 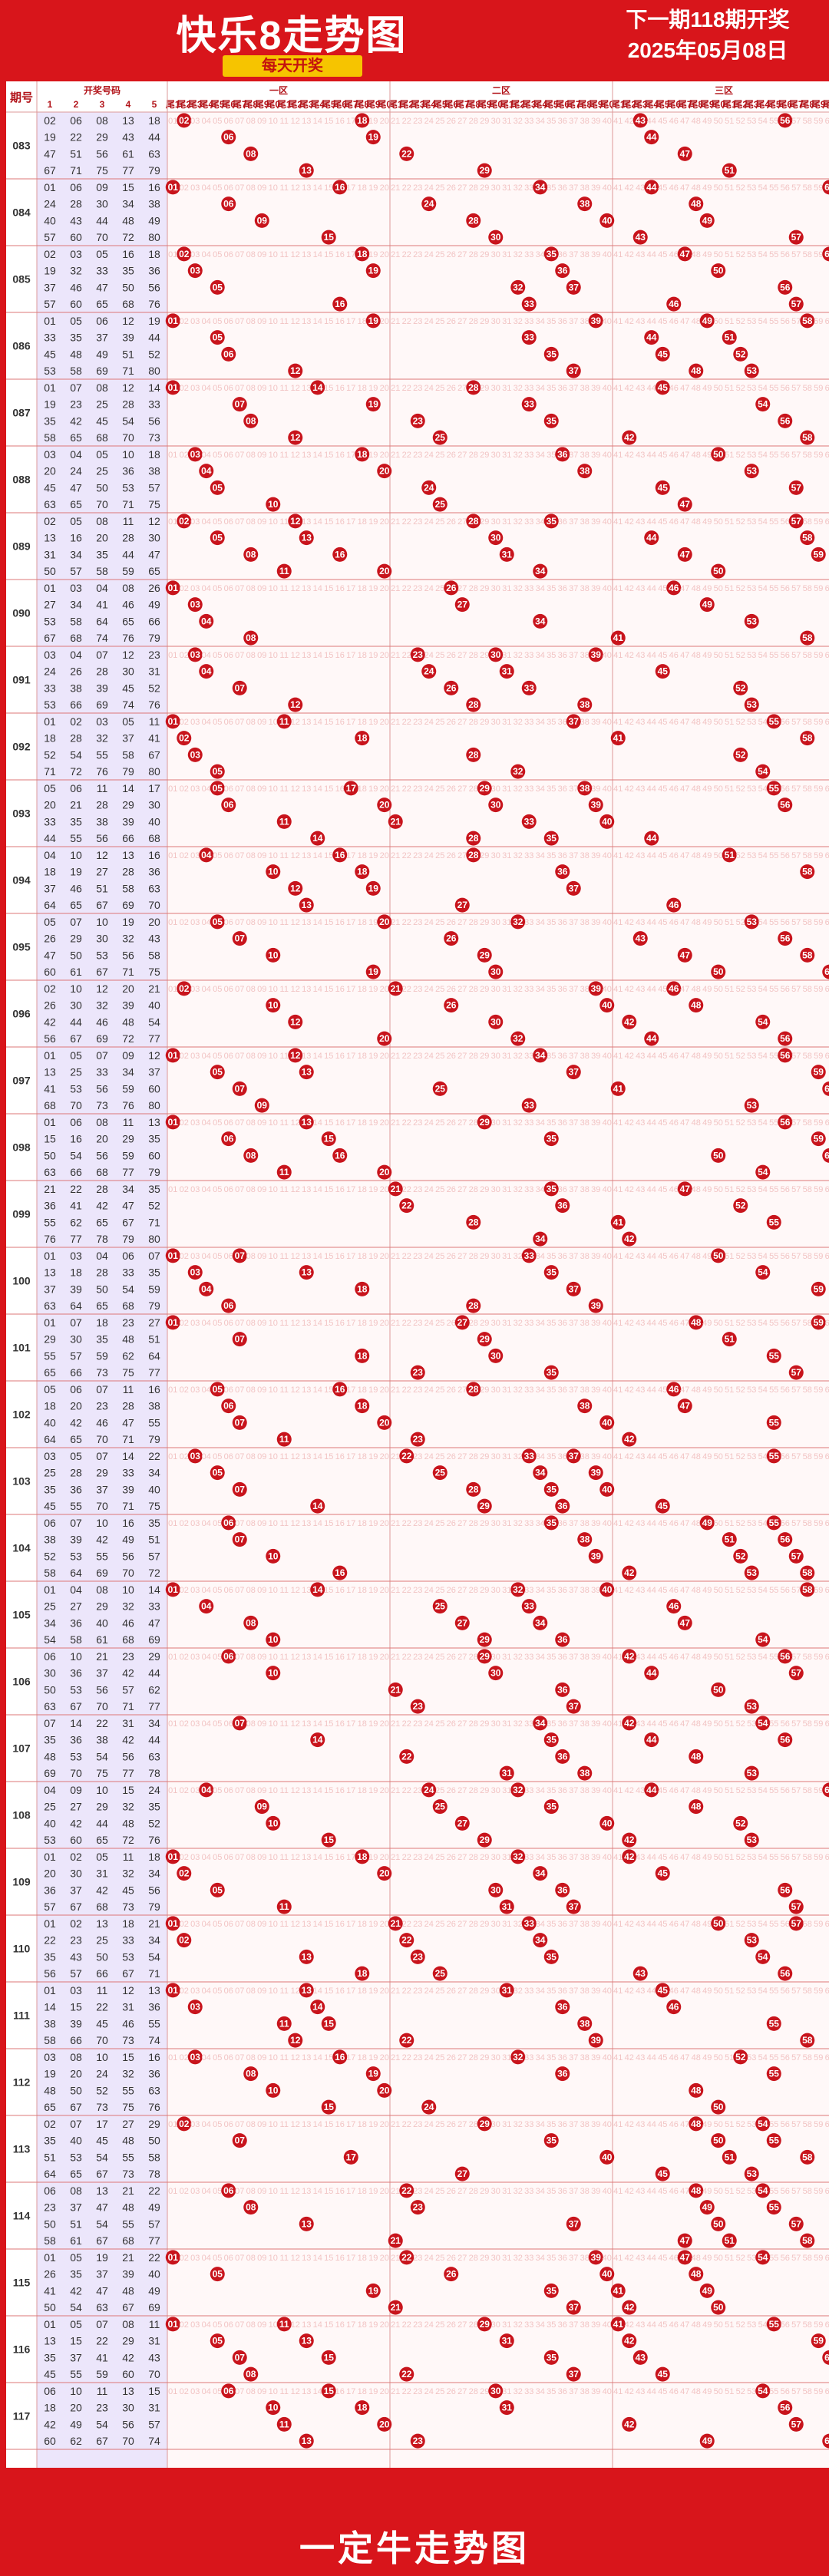 I want to click on hit-ball-number: 04, so click(x=206, y=471).